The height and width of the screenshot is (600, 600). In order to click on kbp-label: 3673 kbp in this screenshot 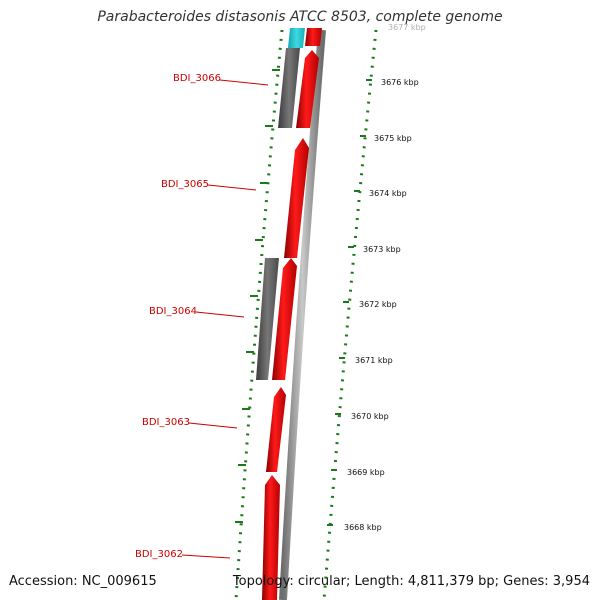, I will do `click(382, 249)`.